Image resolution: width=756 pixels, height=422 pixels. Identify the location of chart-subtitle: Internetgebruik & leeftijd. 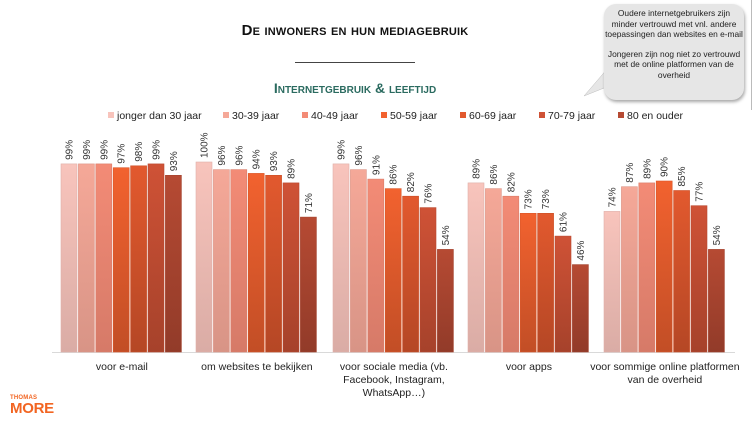
(355, 88).